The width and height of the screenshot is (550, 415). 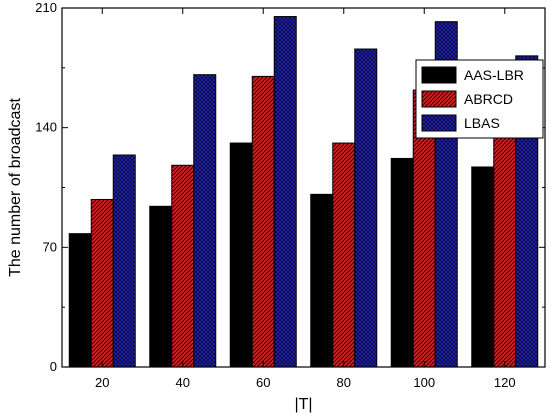 What do you see at coordinates (53, 366) in the screenshot?
I see `y-tick-label: 0` at bounding box center [53, 366].